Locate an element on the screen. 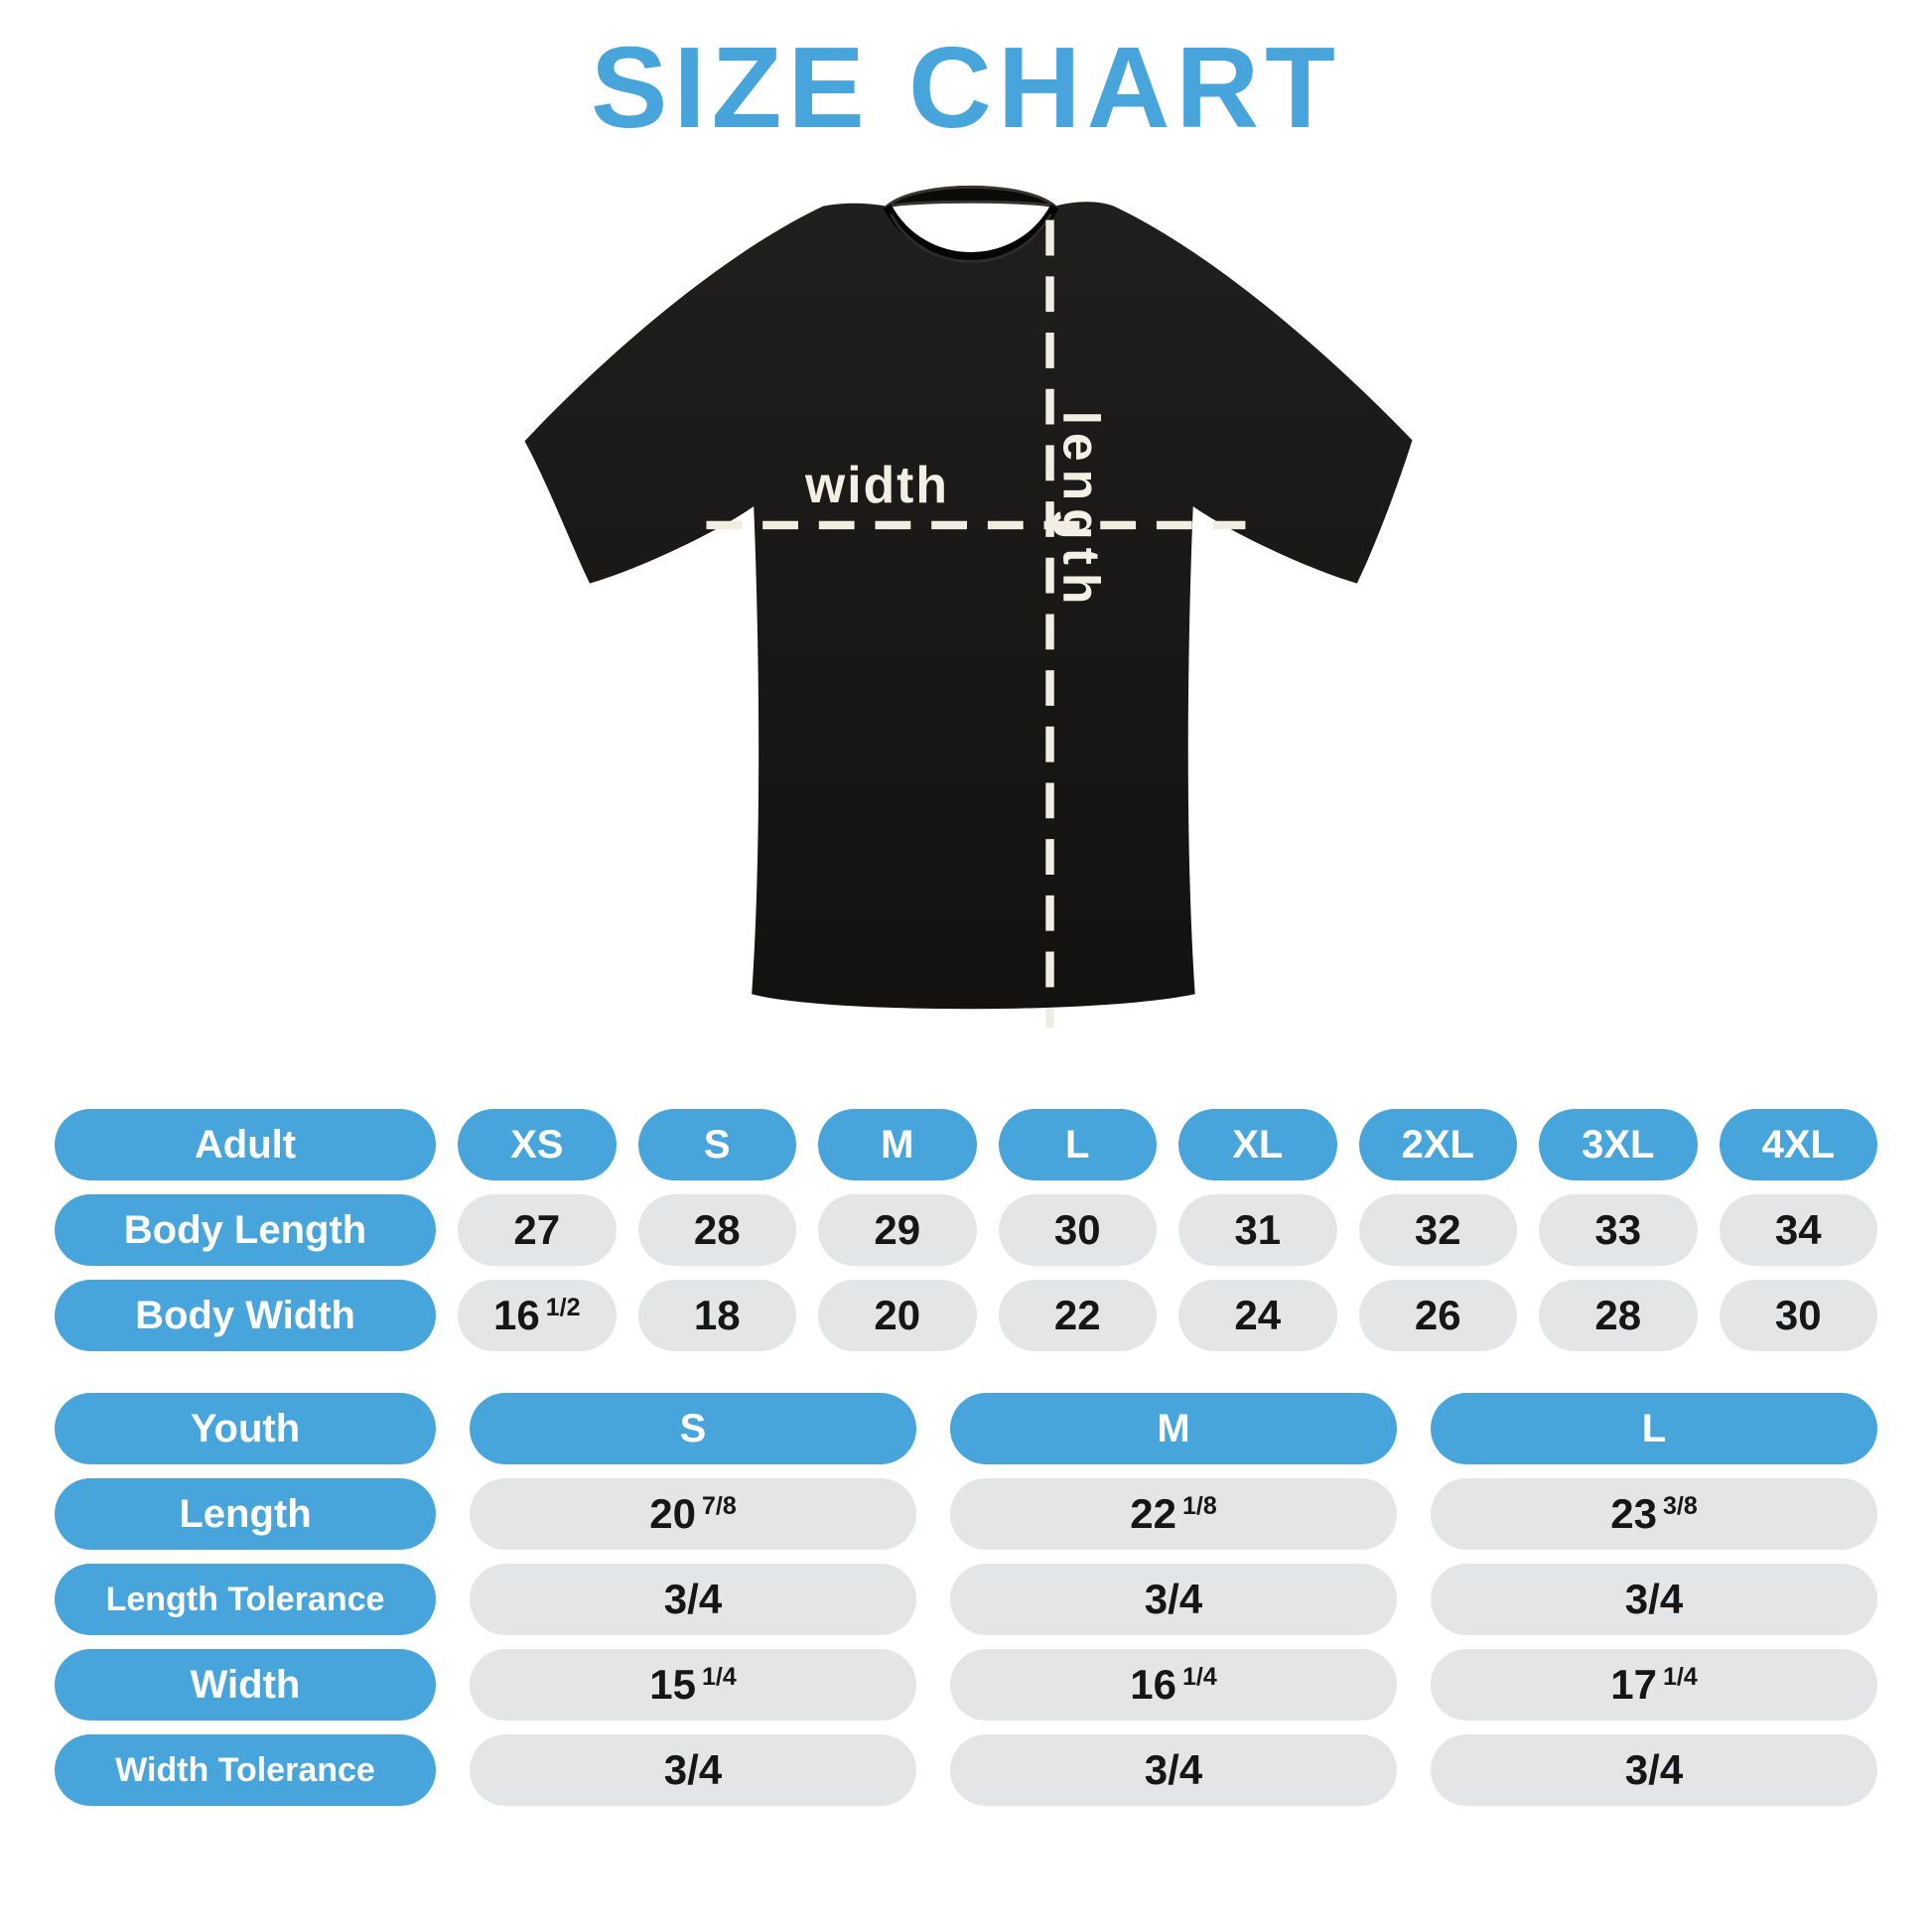 This screenshot has height=1932, width=1932. body-width-value: 16 1/2 is located at coordinates (537, 1316).